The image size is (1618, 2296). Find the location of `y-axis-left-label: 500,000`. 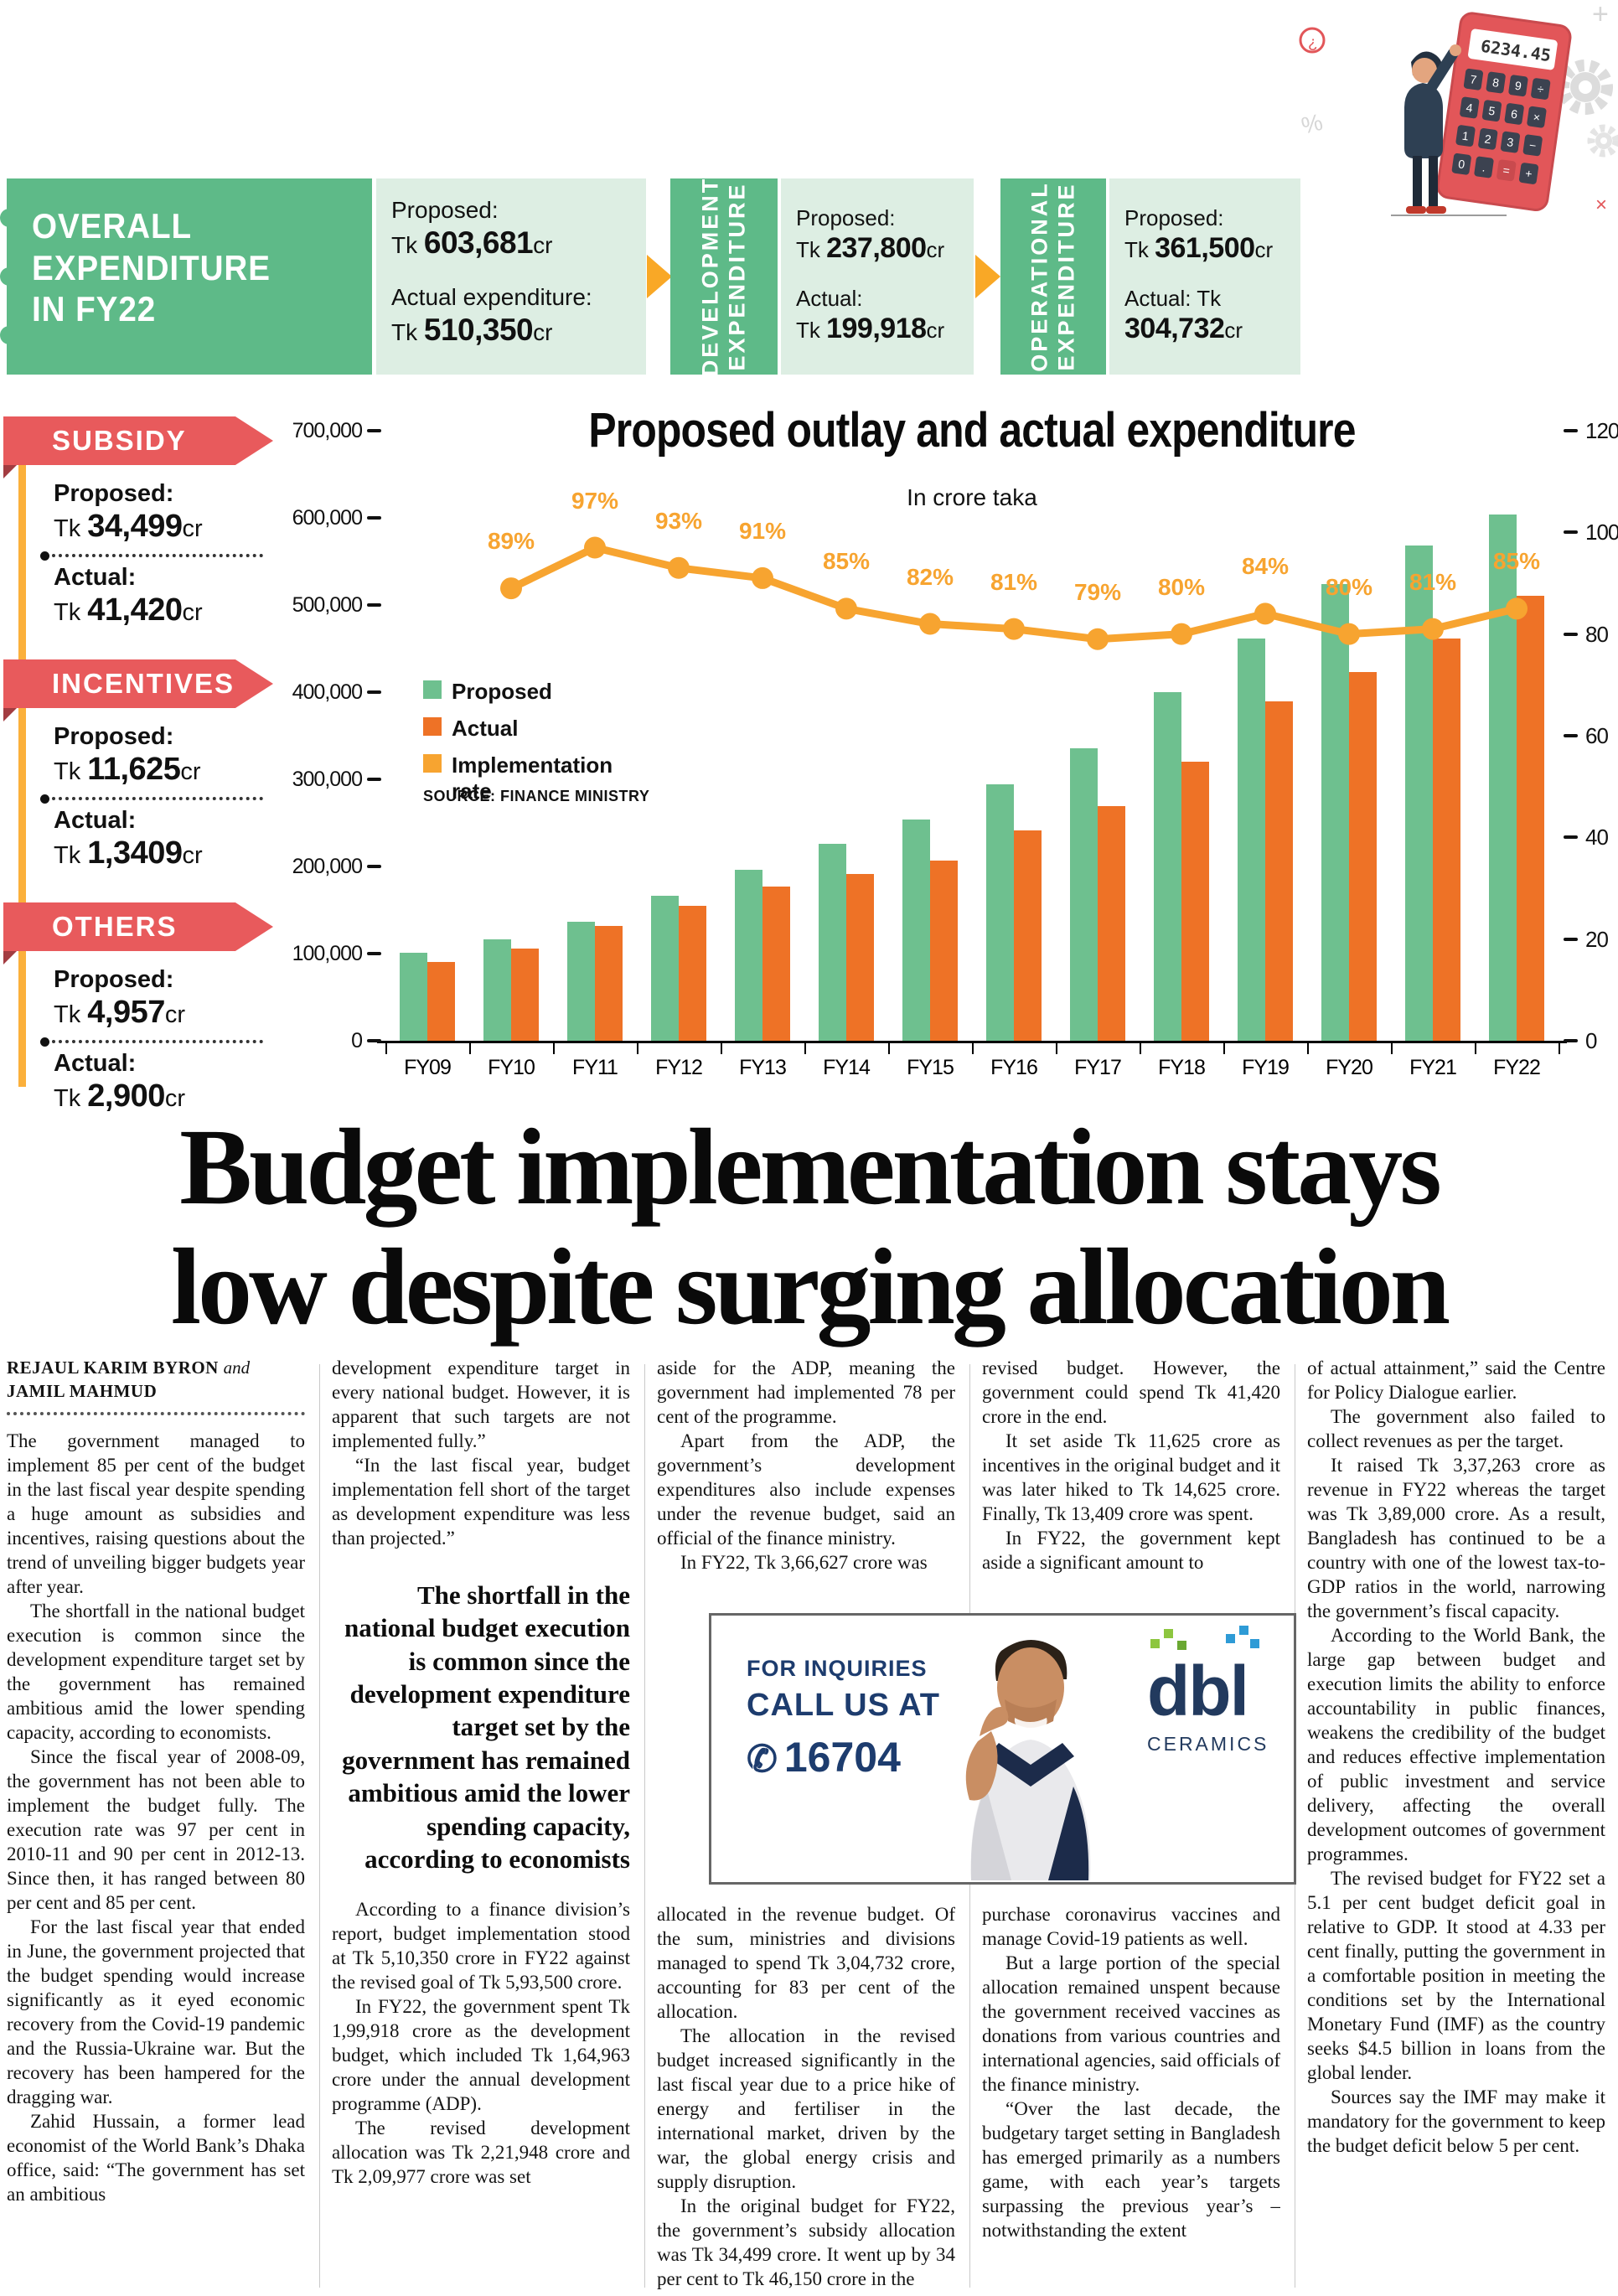

y-axis-left-label: 500,000 is located at coordinates (327, 605).